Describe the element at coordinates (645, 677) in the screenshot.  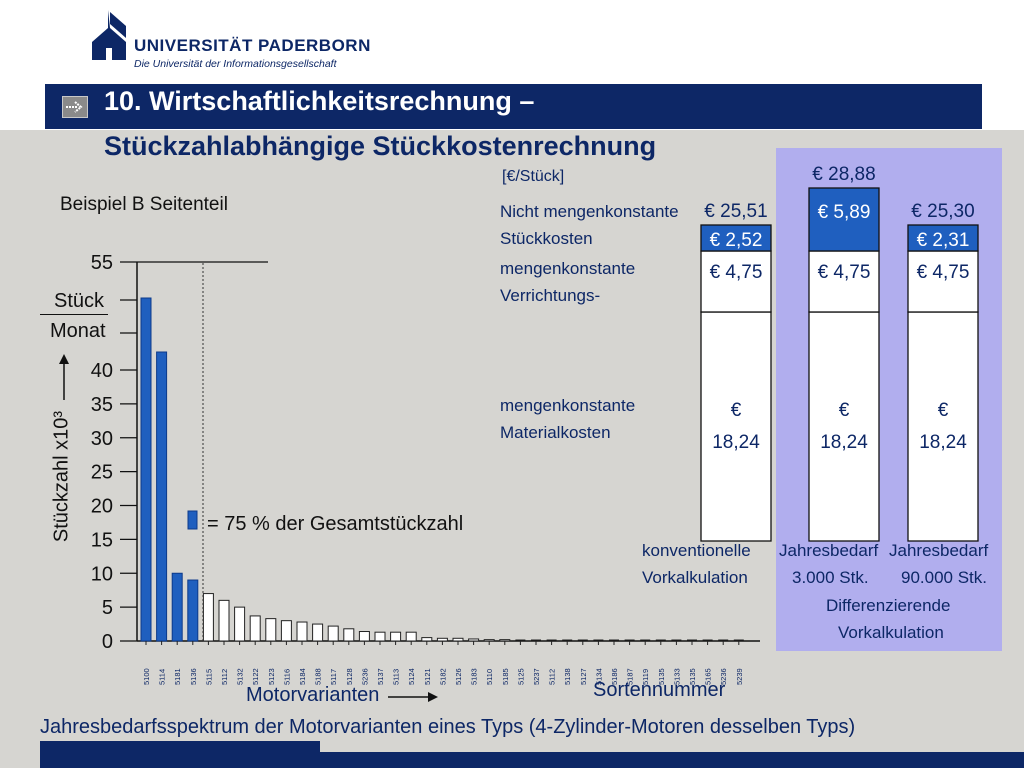
I see `x-tick-label: 5119` at that location.